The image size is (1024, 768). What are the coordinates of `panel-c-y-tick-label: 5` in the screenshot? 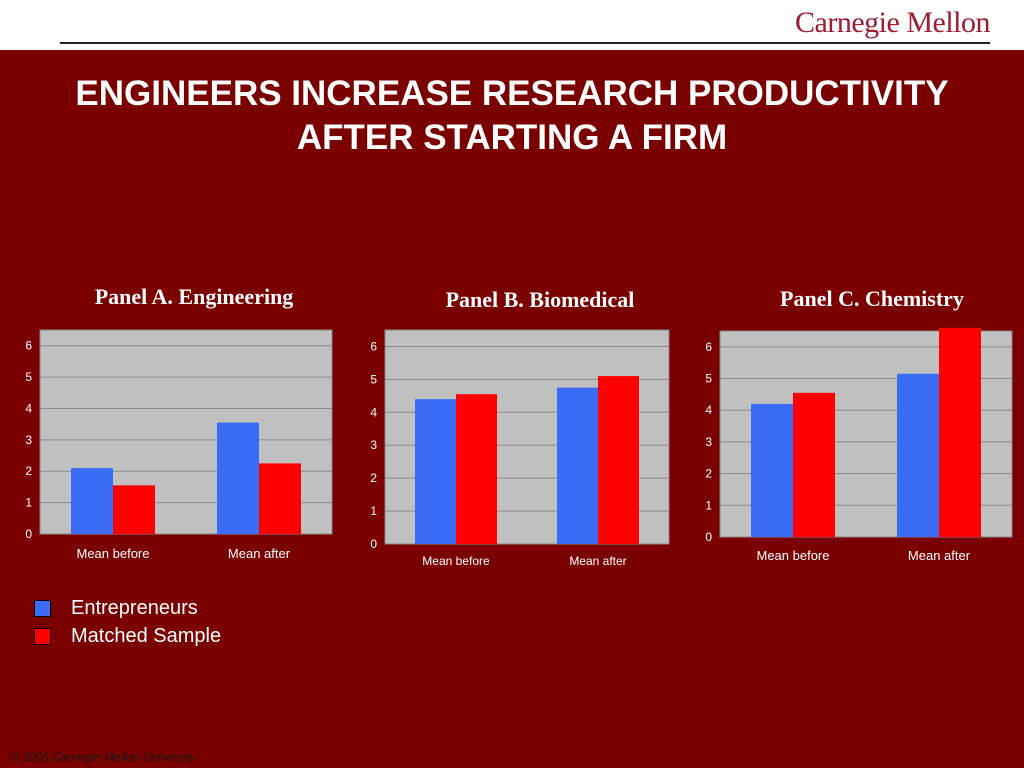 It's located at (708, 379).